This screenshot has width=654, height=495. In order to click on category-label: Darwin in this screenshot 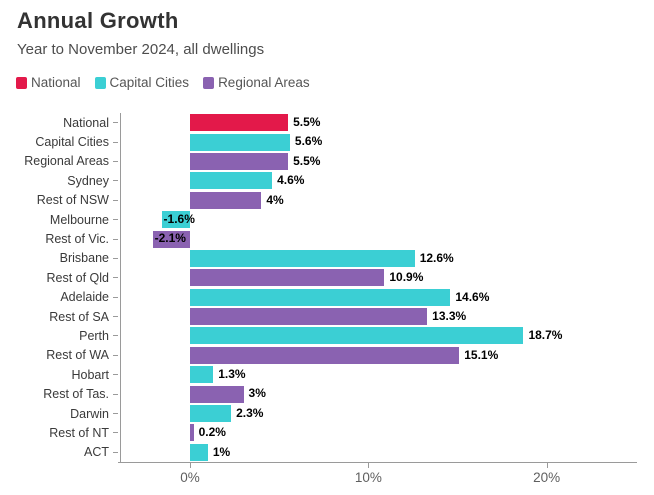, I will do `click(89, 413)`.